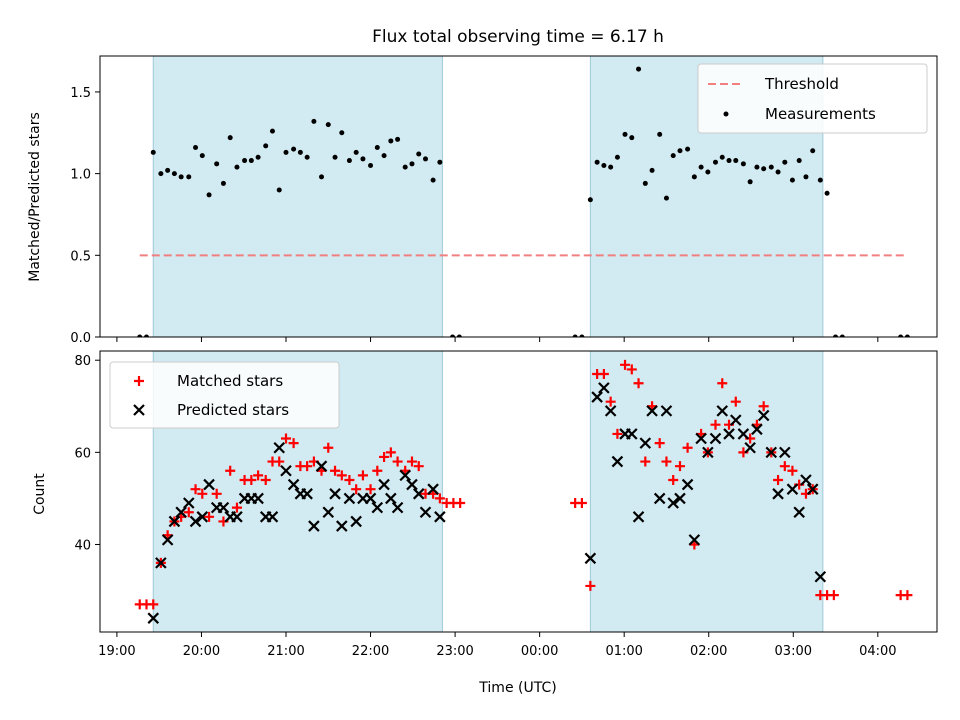 The height and width of the screenshot is (720, 960). Describe the element at coordinates (454, 651) in the screenshot. I see `x-tick-label: 23:00` at that location.